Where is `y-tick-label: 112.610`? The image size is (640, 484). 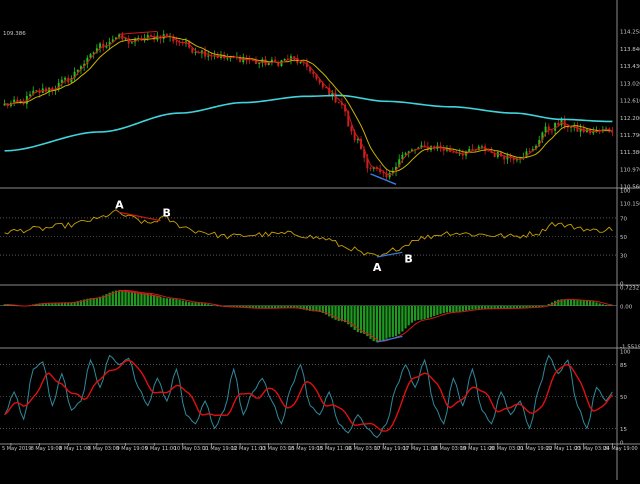 y-tick-label: 112.610 is located at coordinates (630, 102).